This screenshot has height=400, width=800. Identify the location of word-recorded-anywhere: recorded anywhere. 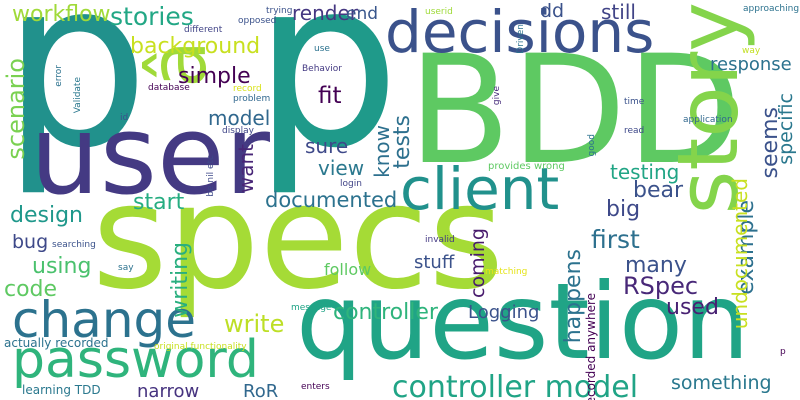
(591, 346).